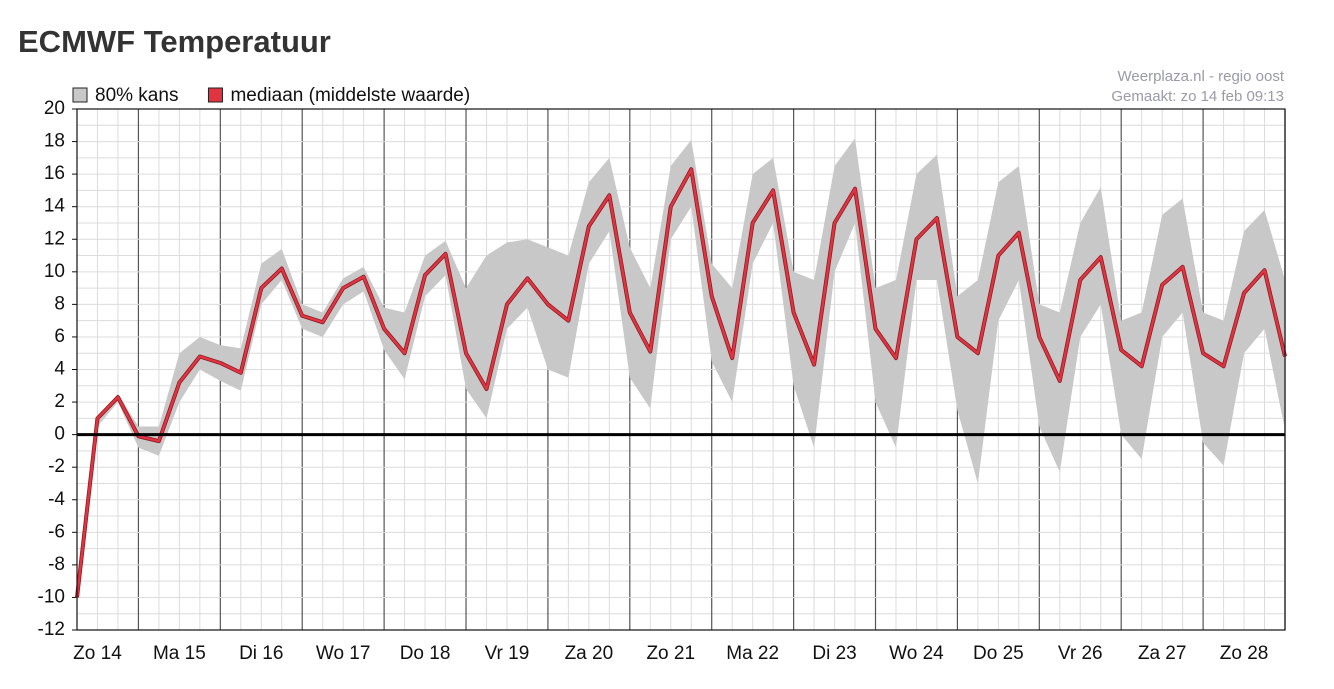 This screenshot has width=1334, height=689. I want to click on y-tick-label: 12, so click(54, 238).